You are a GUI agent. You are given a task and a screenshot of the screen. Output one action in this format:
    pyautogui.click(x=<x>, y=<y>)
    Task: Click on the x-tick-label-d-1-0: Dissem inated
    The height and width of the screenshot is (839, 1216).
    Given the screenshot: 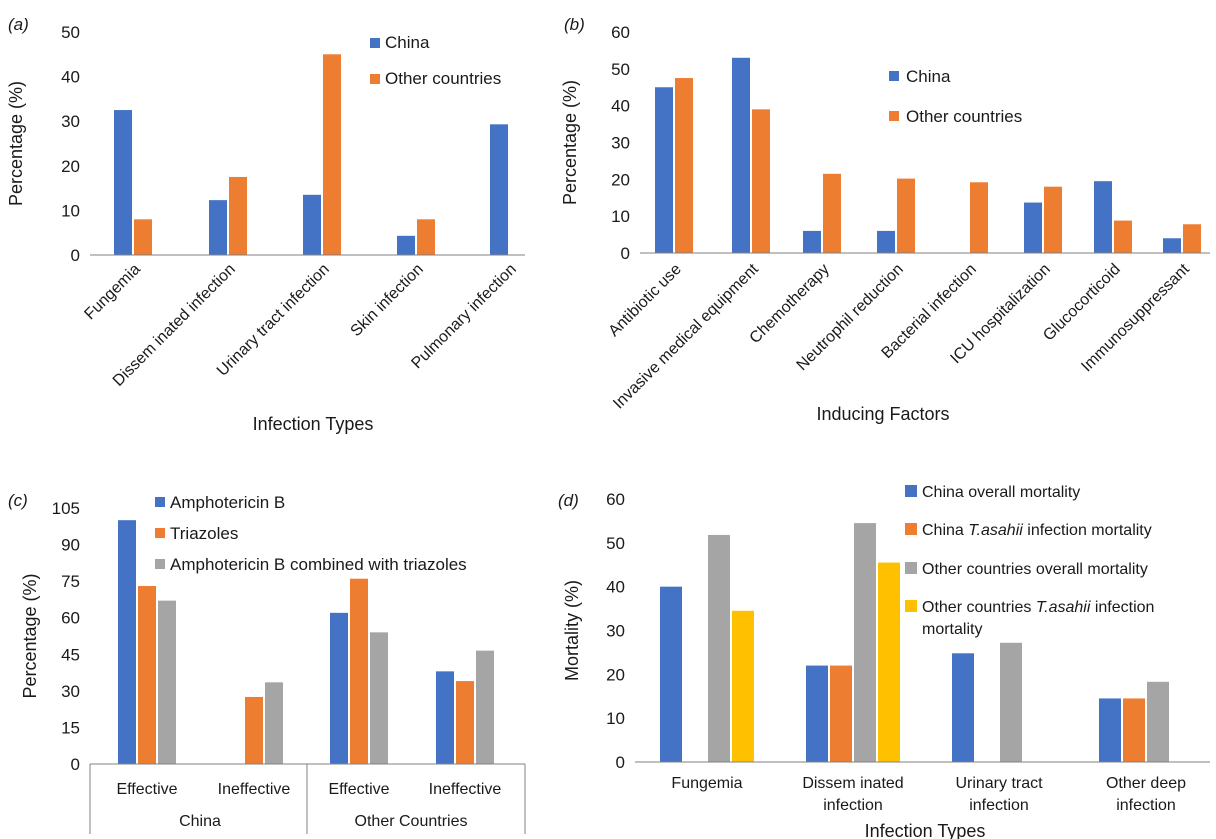 What is the action you would take?
    pyautogui.click(x=852, y=783)
    